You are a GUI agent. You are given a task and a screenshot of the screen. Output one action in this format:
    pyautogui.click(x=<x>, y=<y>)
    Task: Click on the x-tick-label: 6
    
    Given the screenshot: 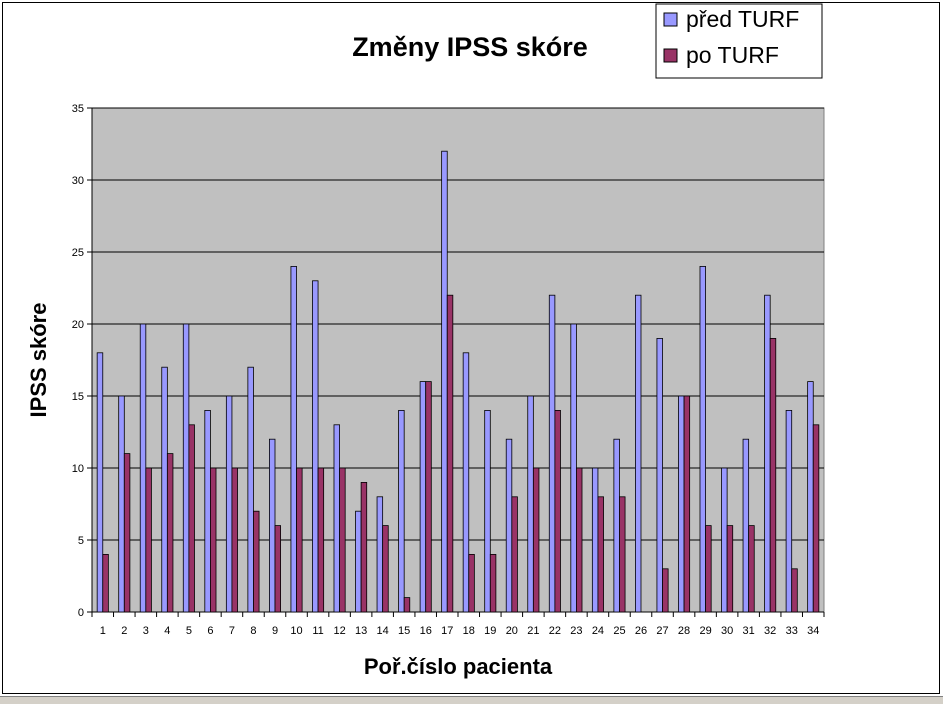 What is the action you would take?
    pyautogui.click(x=210, y=631)
    